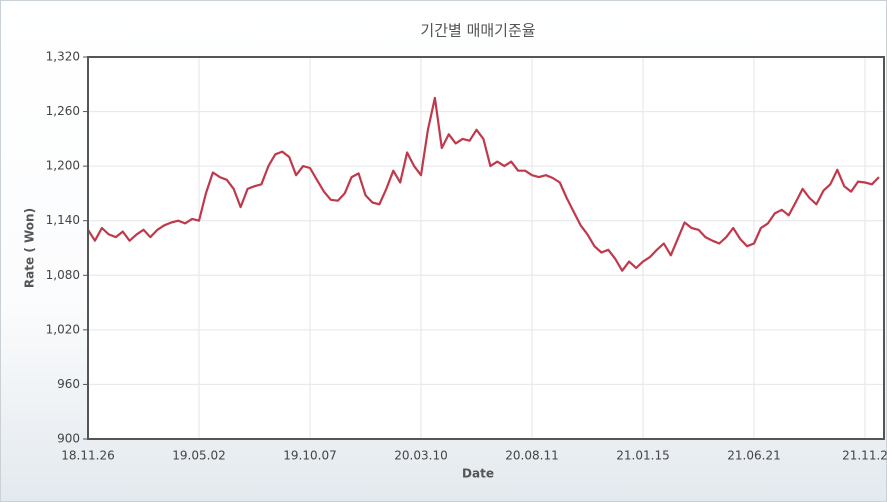 Image resolution: width=887 pixels, height=502 pixels. I want to click on y-tick-label: 900, so click(68, 439).